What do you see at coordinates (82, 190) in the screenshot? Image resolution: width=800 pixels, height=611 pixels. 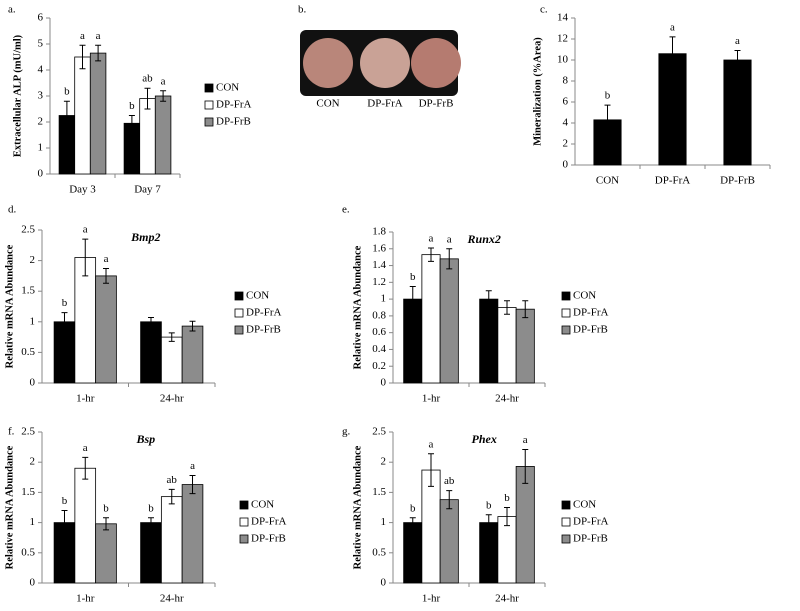 I see `x-tick-label: Day 3` at bounding box center [82, 190].